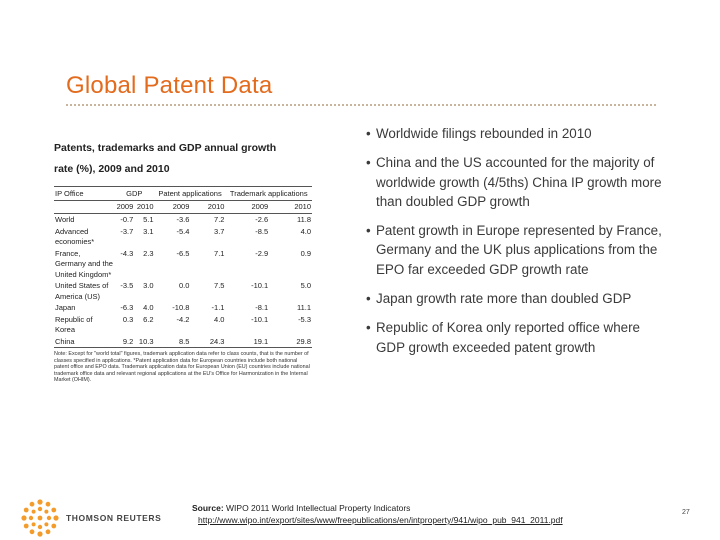 The image size is (720, 540). Describe the element at coordinates (262, 253) in the screenshot. I see `cell-value: -2.9` at that location.